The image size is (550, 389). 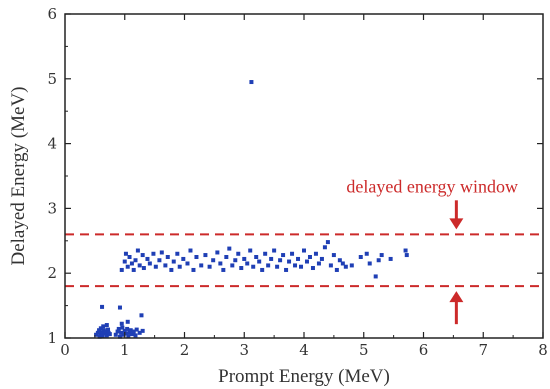 I want to click on x-tick-label: 8, so click(x=543, y=350).